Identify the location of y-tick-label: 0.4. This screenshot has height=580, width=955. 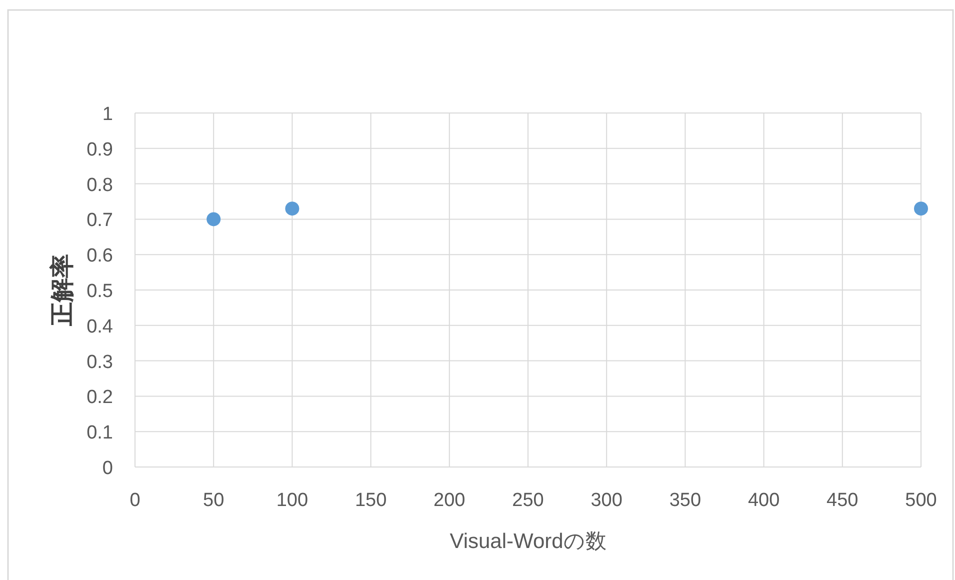
(100, 327).